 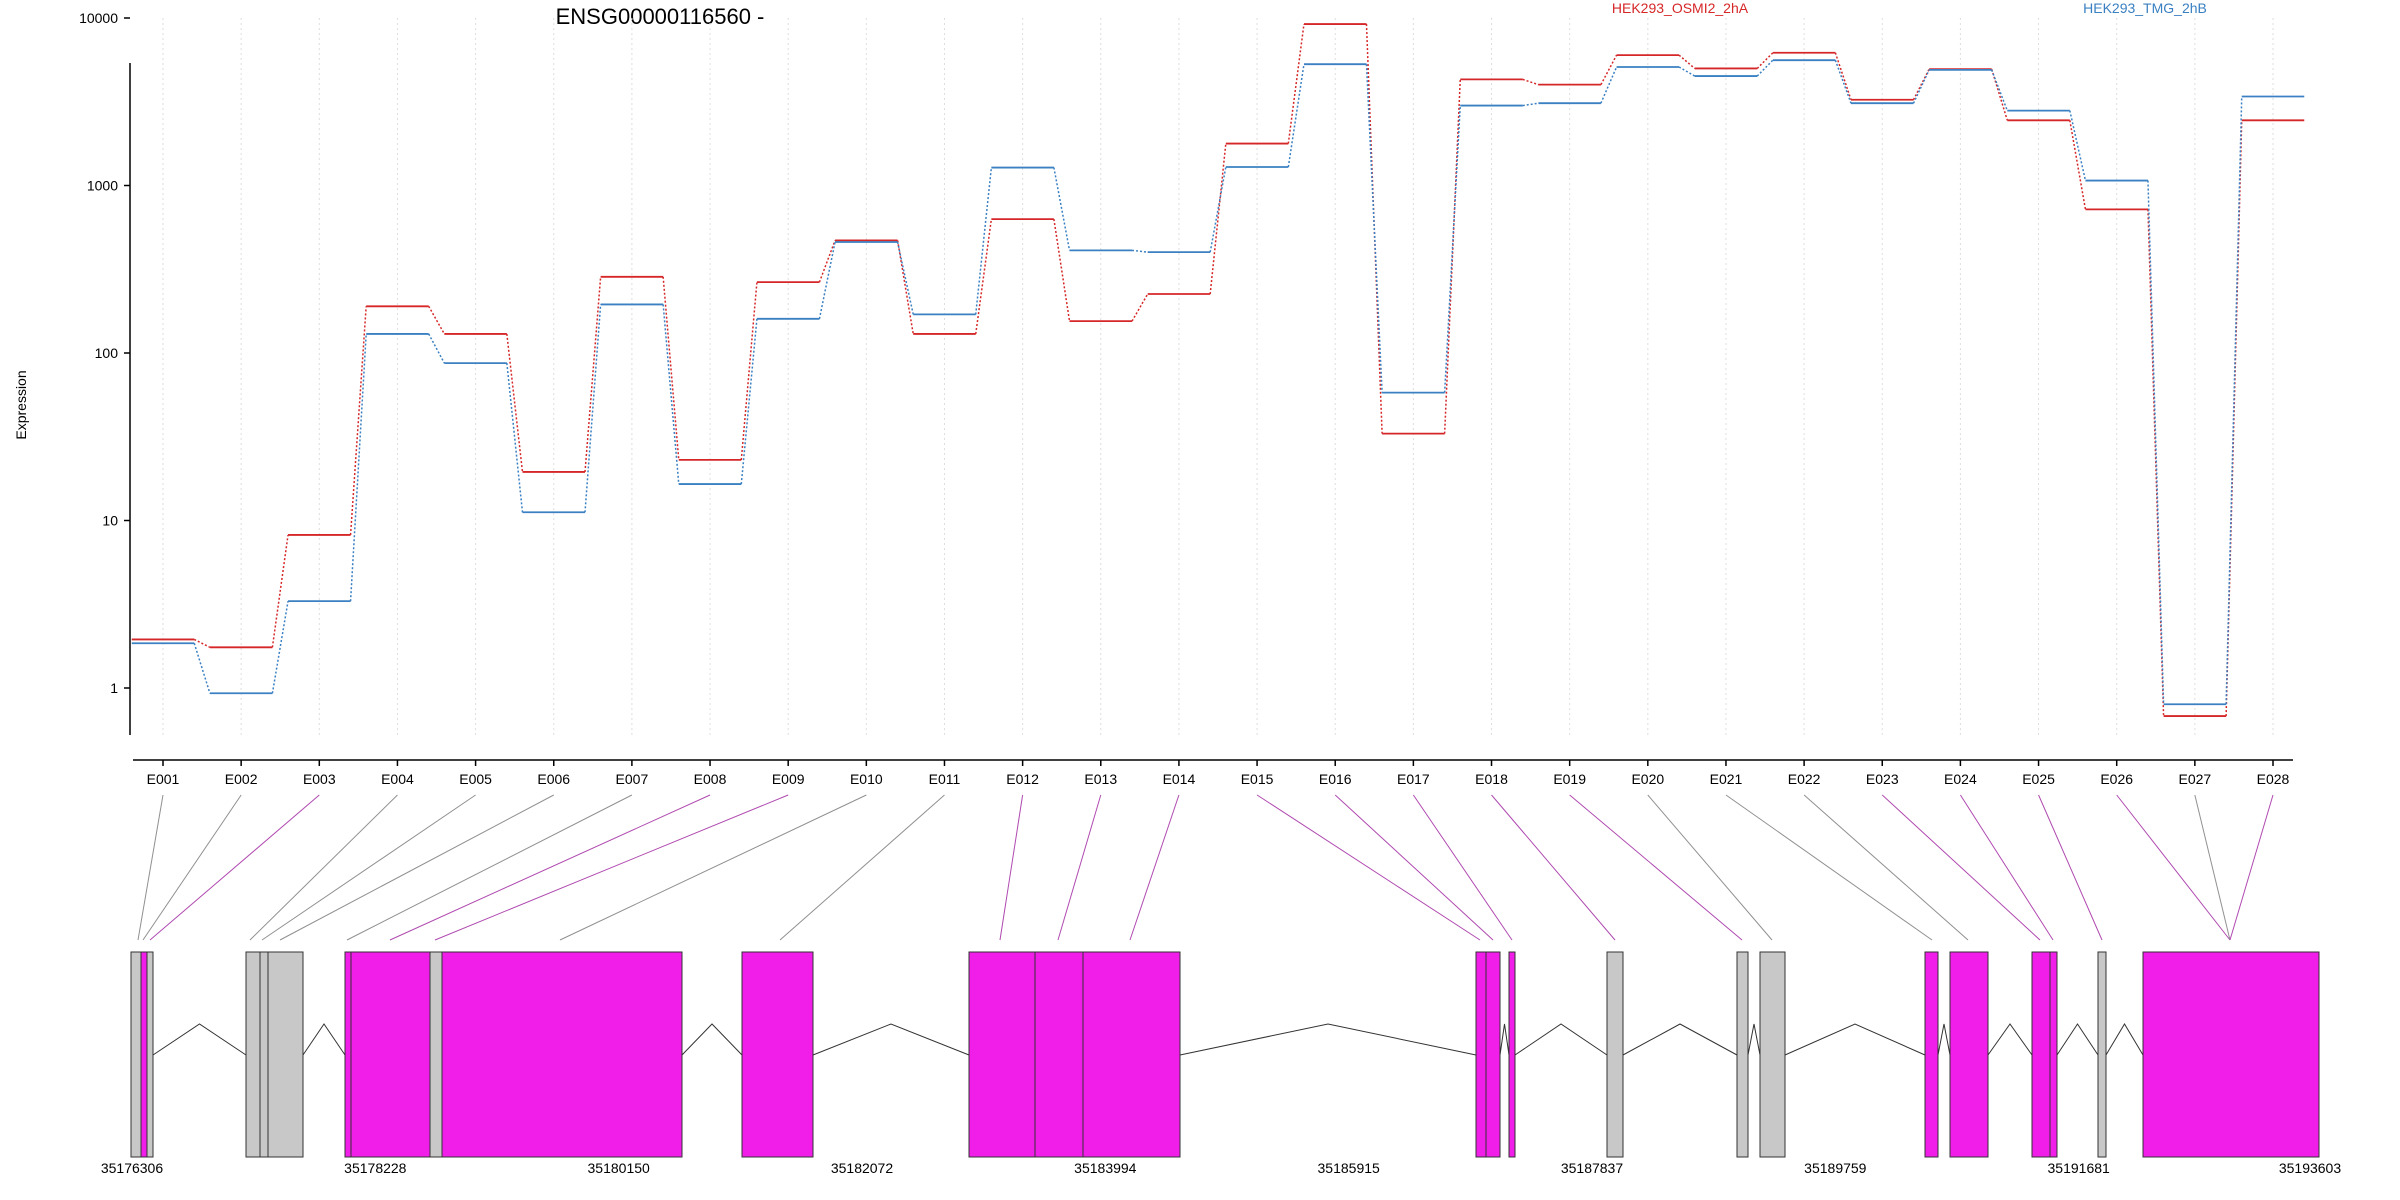 I want to click on x-tick-label: E017, so click(x=1413, y=779).